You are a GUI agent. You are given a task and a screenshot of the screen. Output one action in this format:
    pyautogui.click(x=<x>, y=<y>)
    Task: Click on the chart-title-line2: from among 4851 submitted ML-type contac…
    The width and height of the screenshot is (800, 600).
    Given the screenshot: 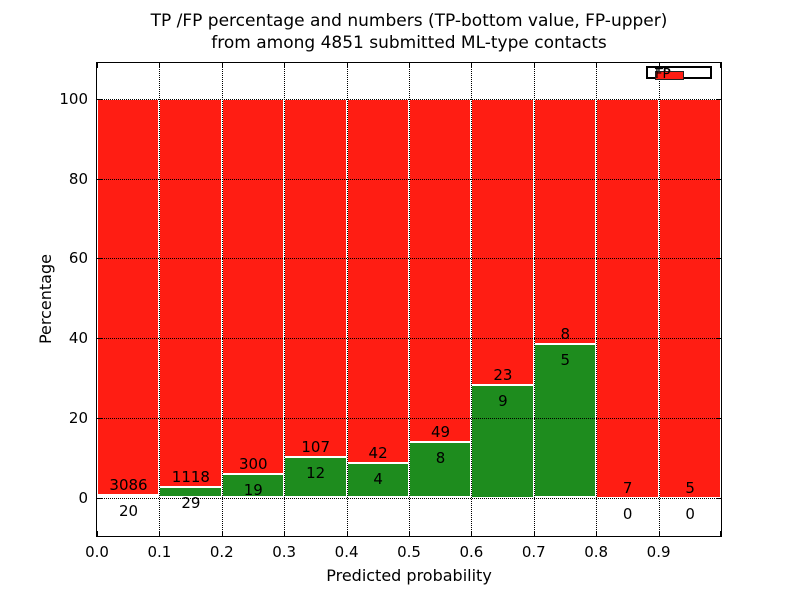 What is the action you would take?
    pyautogui.click(x=409, y=43)
    